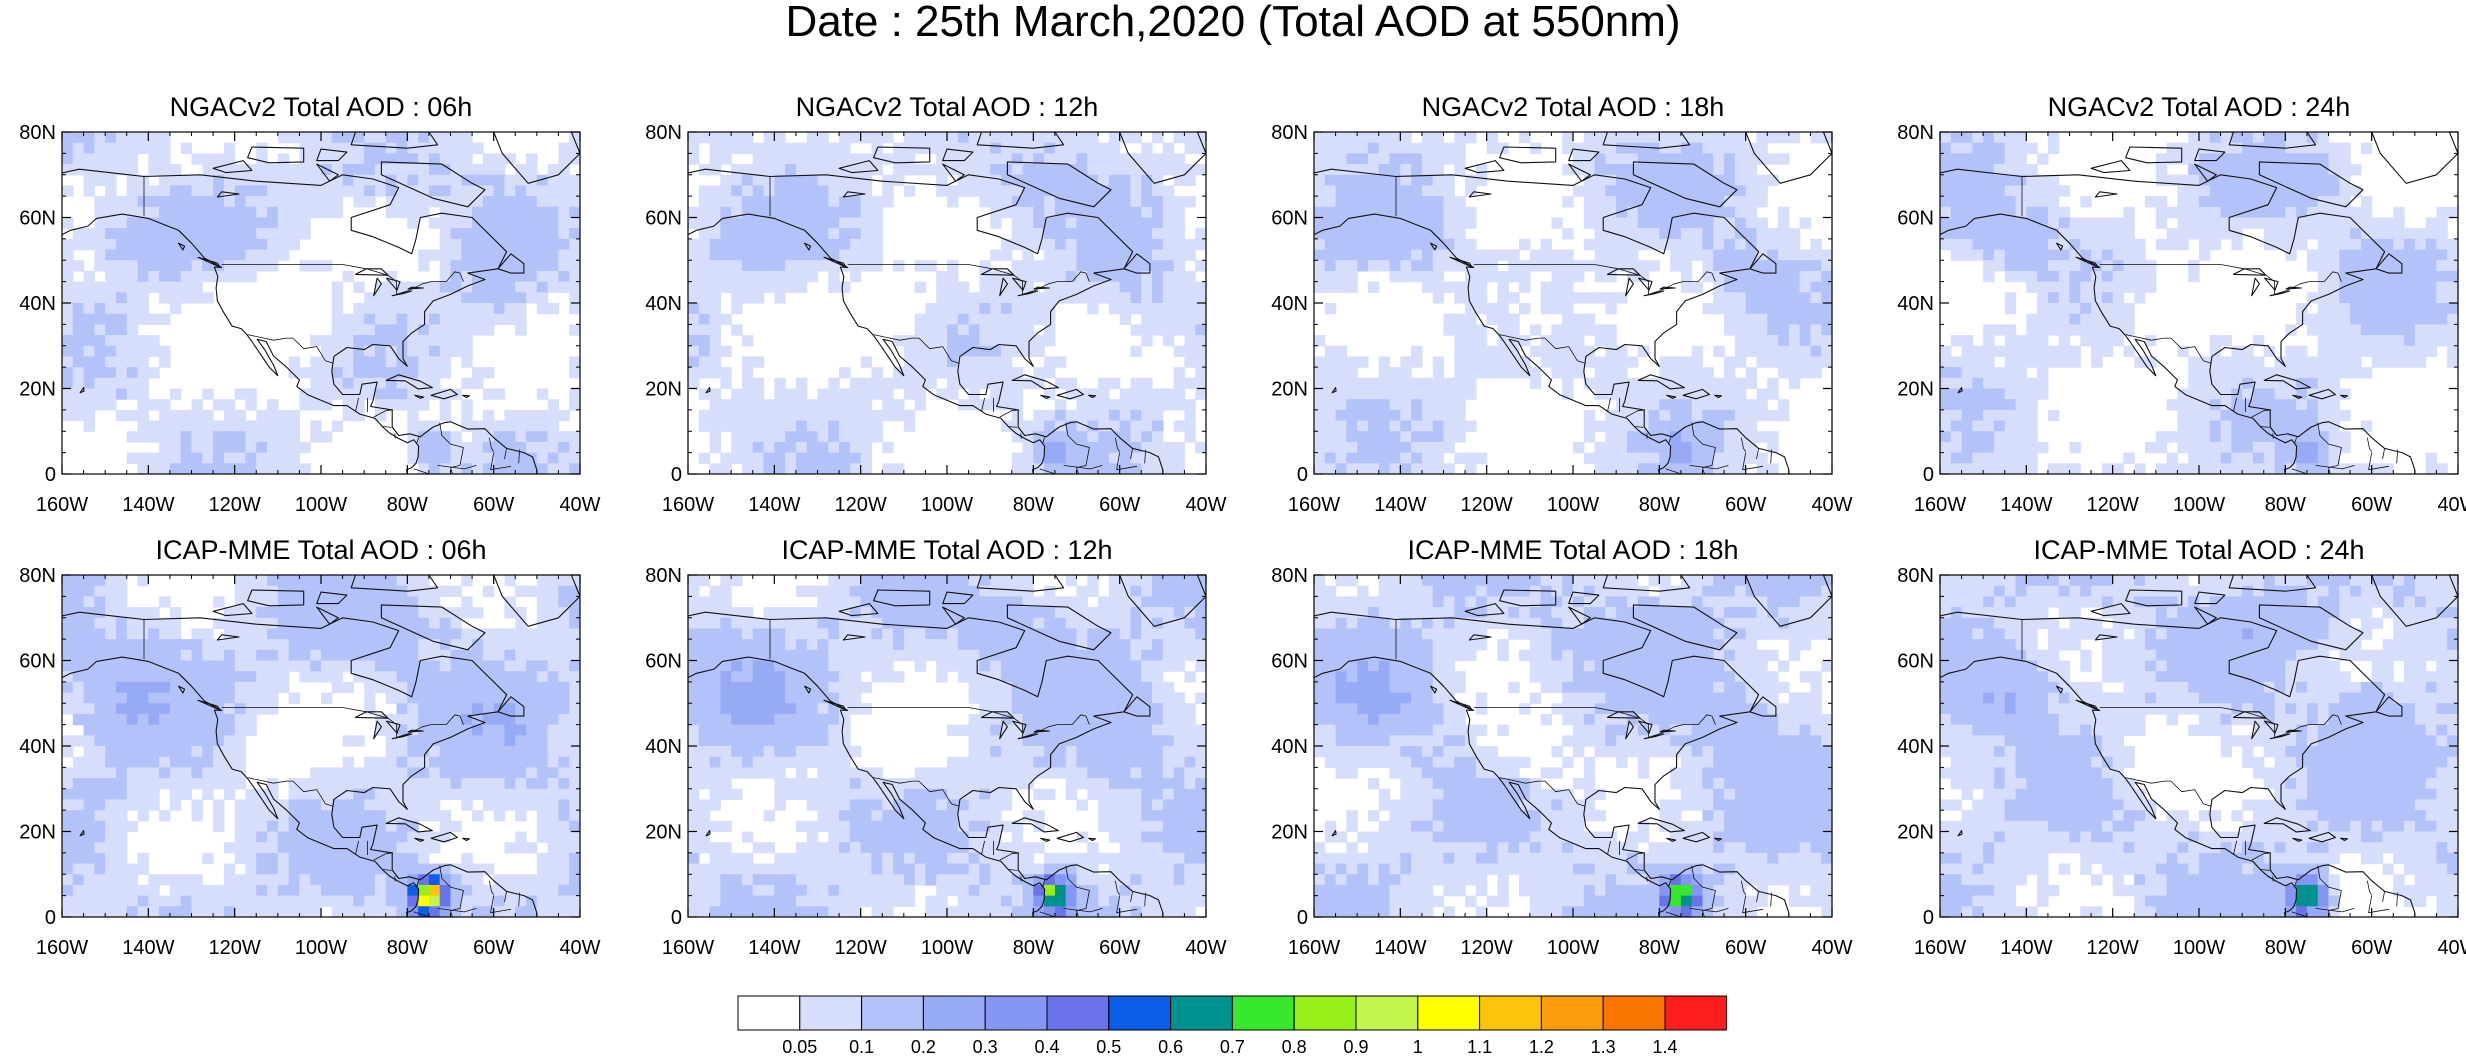  What do you see at coordinates (985, 1046) in the screenshot?
I see `colorbar-tick-label: 0.3` at bounding box center [985, 1046].